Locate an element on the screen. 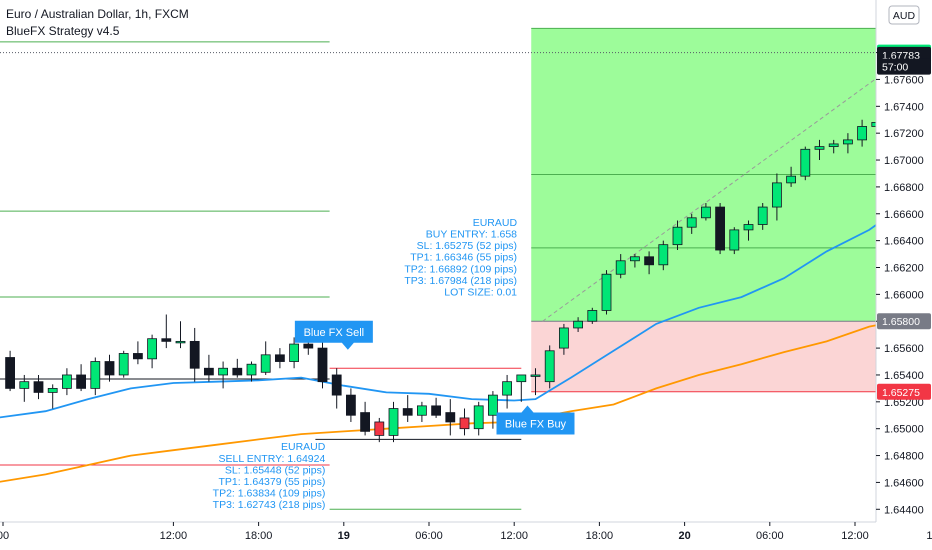 The width and height of the screenshot is (932, 550). x-tick-label: 20 is located at coordinates (684, 536).